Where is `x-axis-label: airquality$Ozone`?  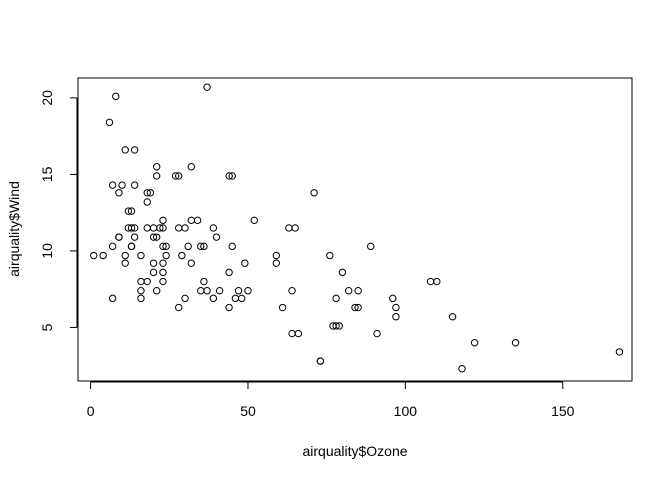
x-axis-label: airquality$Ozone is located at coordinates (354, 451).